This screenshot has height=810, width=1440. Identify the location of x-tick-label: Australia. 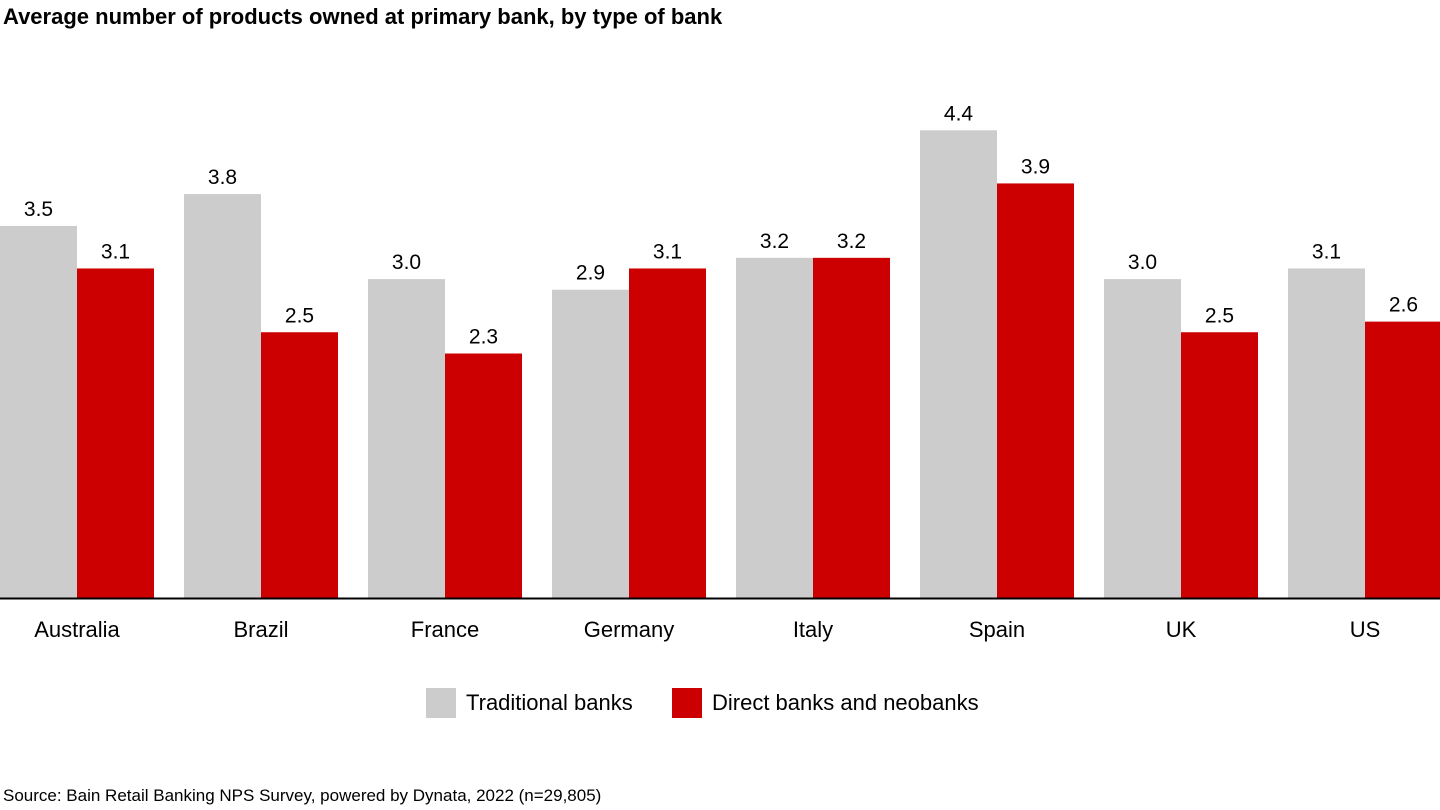
(77, 629).